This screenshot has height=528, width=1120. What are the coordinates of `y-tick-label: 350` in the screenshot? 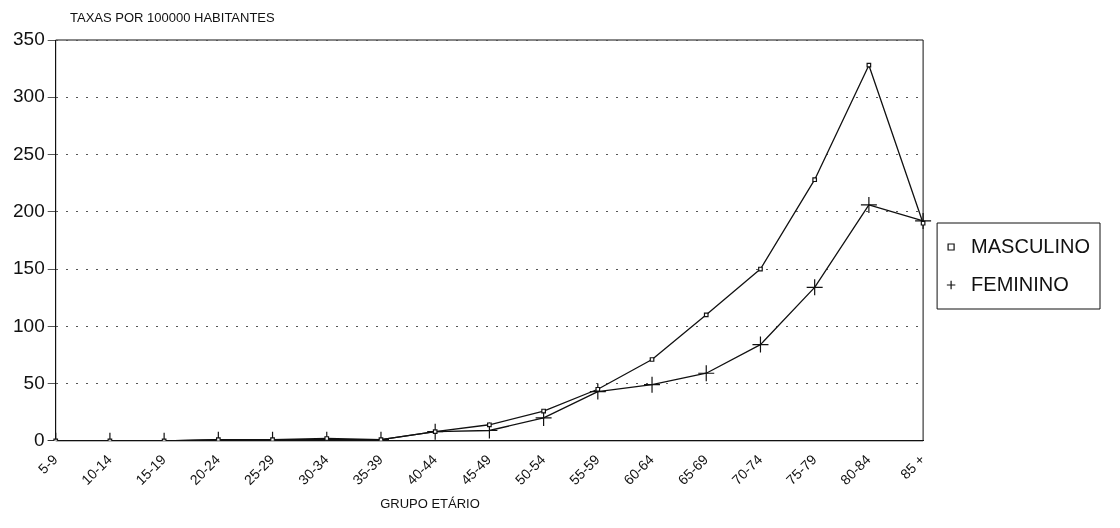 It's located at (29, 39).